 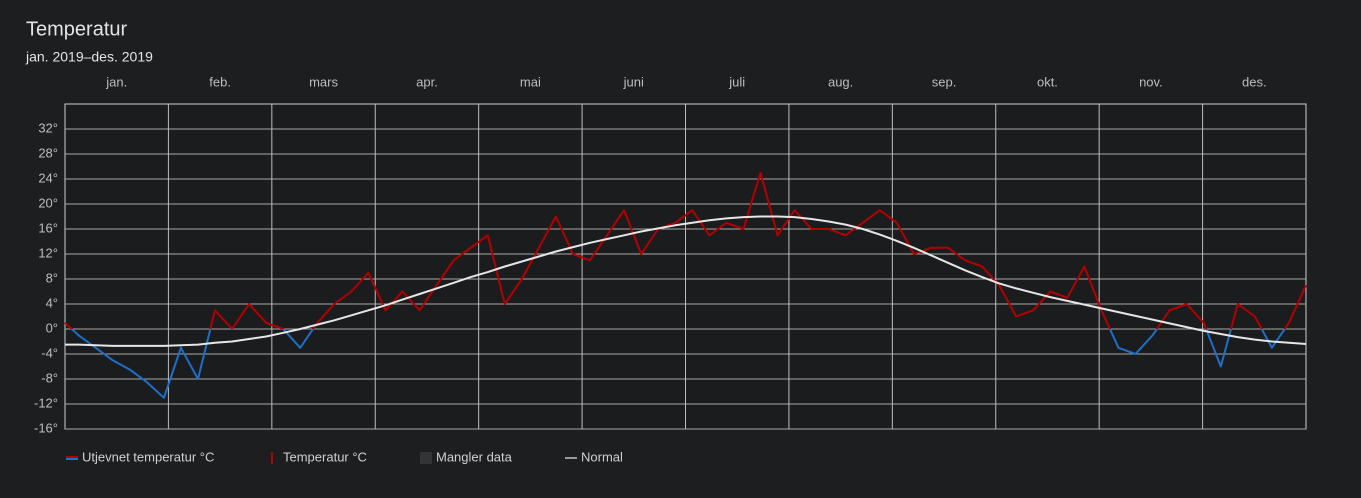 I want to click on y-tick-label: 28°, so click(x=48, y=152).